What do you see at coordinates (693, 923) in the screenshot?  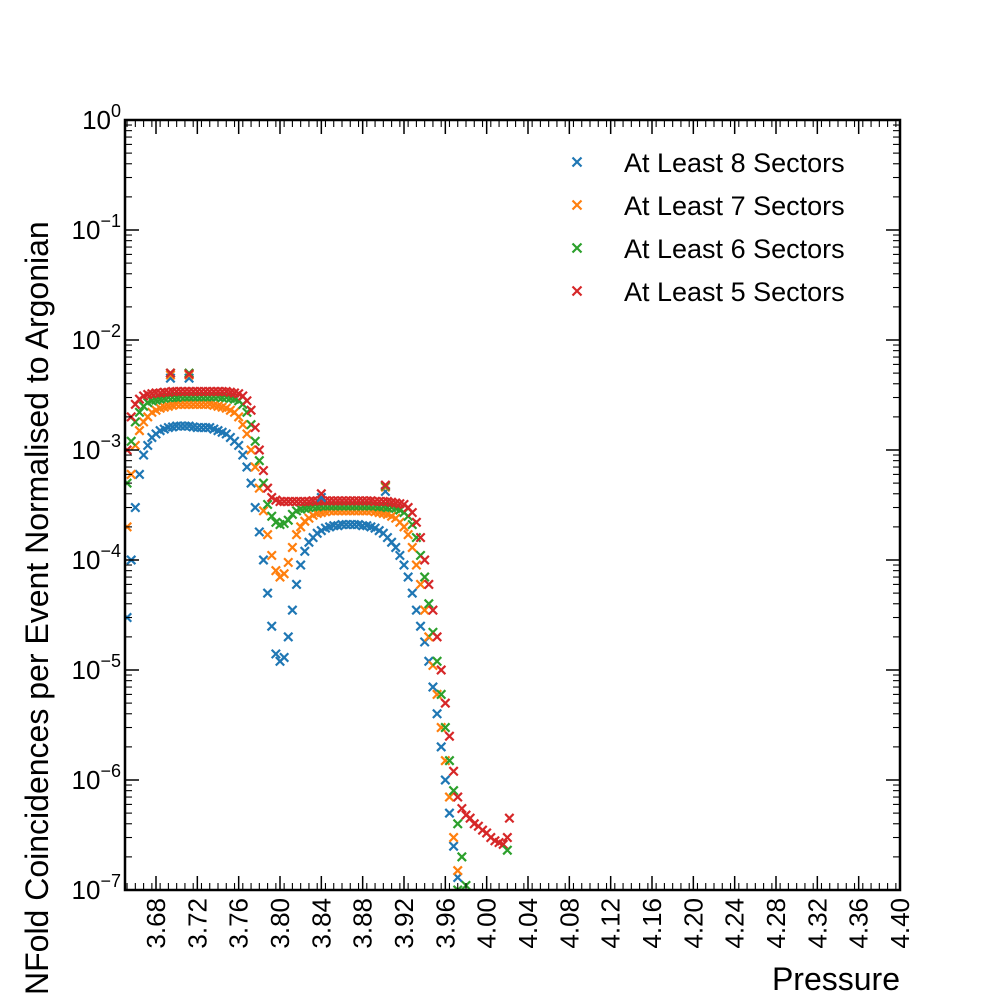 I see `x-tick-label: 4.20` at bounding box center [693, 923].